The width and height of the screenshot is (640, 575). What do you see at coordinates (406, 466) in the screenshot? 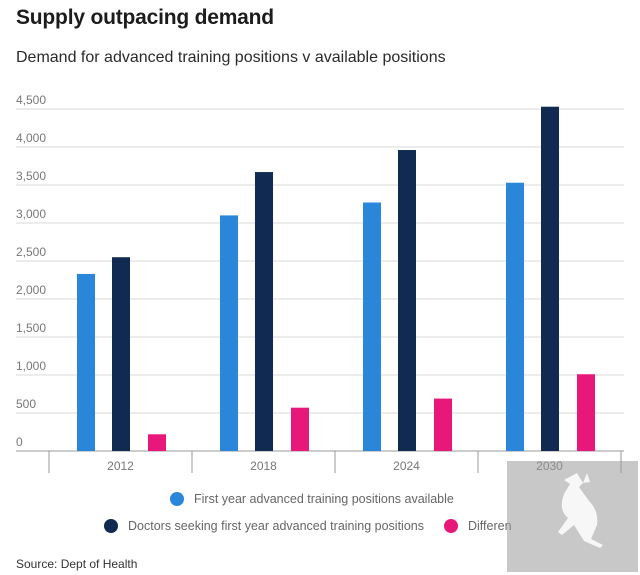
I see `x-tick-label: 2024` at bounding box center [406, 466].